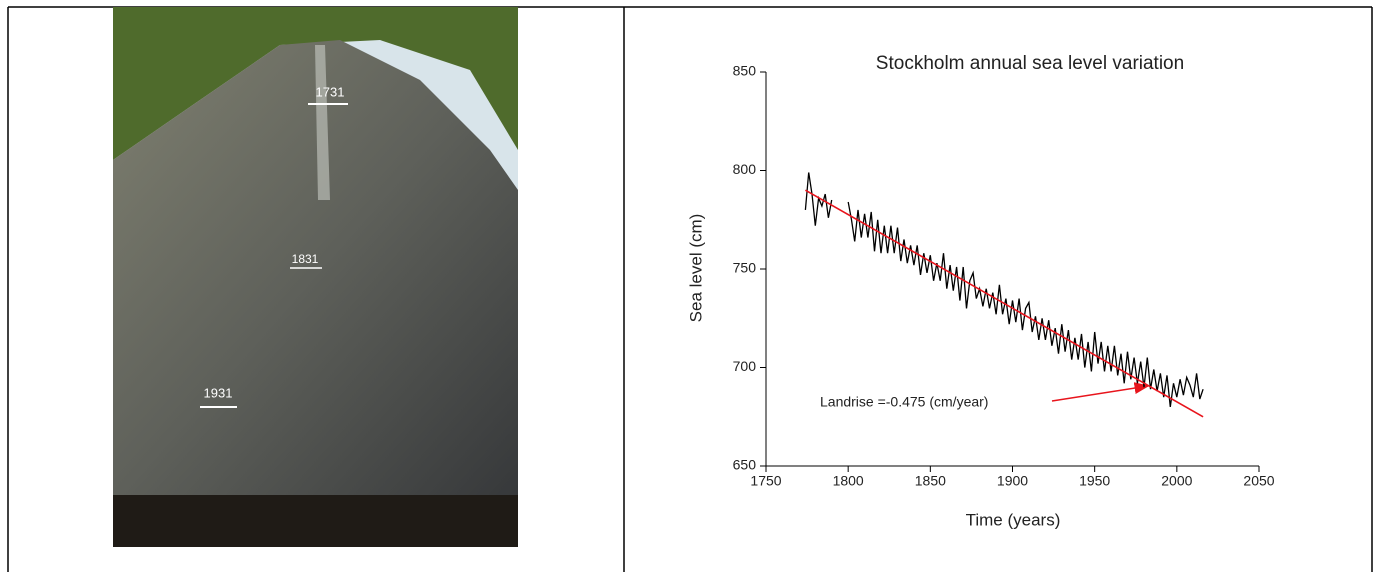 Image resolution: width=1378 pixels, height=577 pixels. What do you see at coordinates (305, 259) in the screenshot?
I see `rock-mark: 1831` at bounding box center [305, 259].